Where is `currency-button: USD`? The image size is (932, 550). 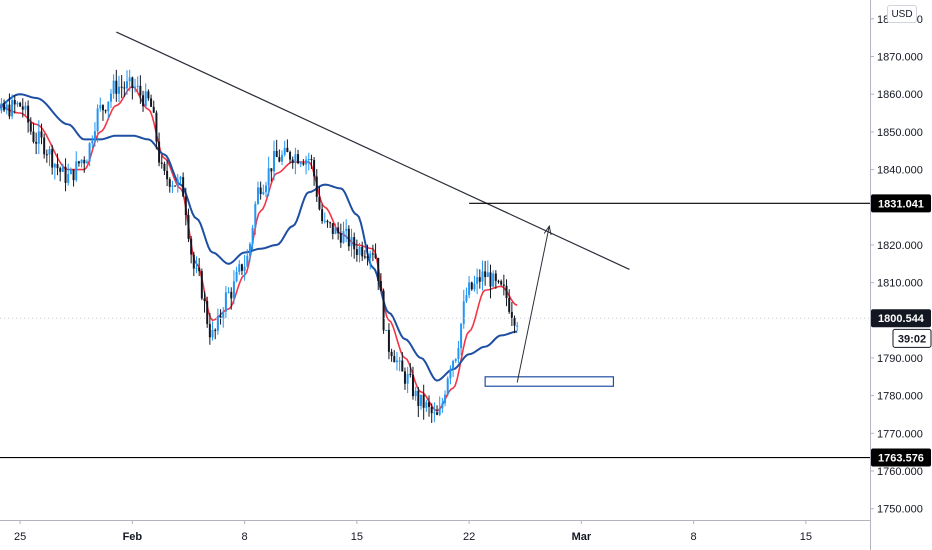
currency-button: USD is located at coordinates (902, 14).